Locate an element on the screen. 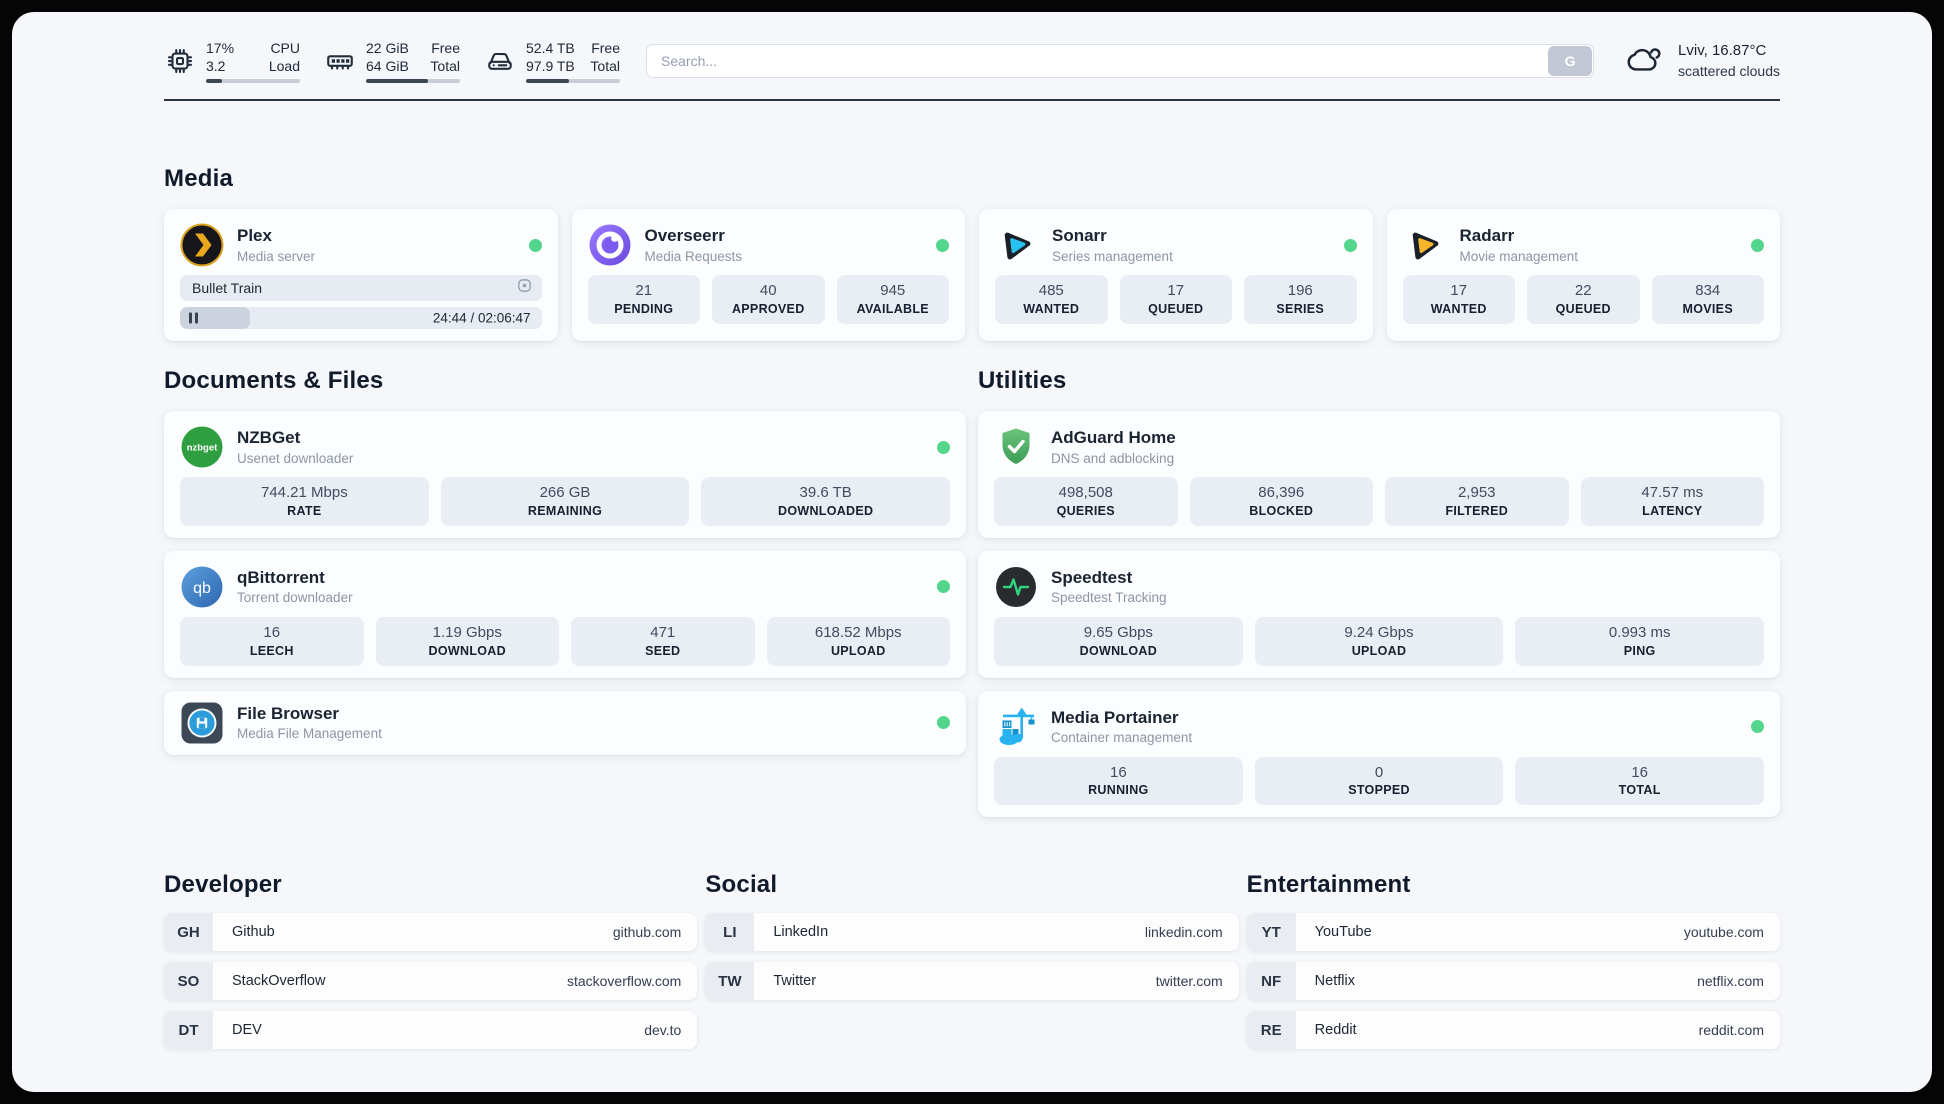 Image resolution: width=1944 pixels, height=1104 pixels. section-heading-media: Media is located at coordinates (199, 178).